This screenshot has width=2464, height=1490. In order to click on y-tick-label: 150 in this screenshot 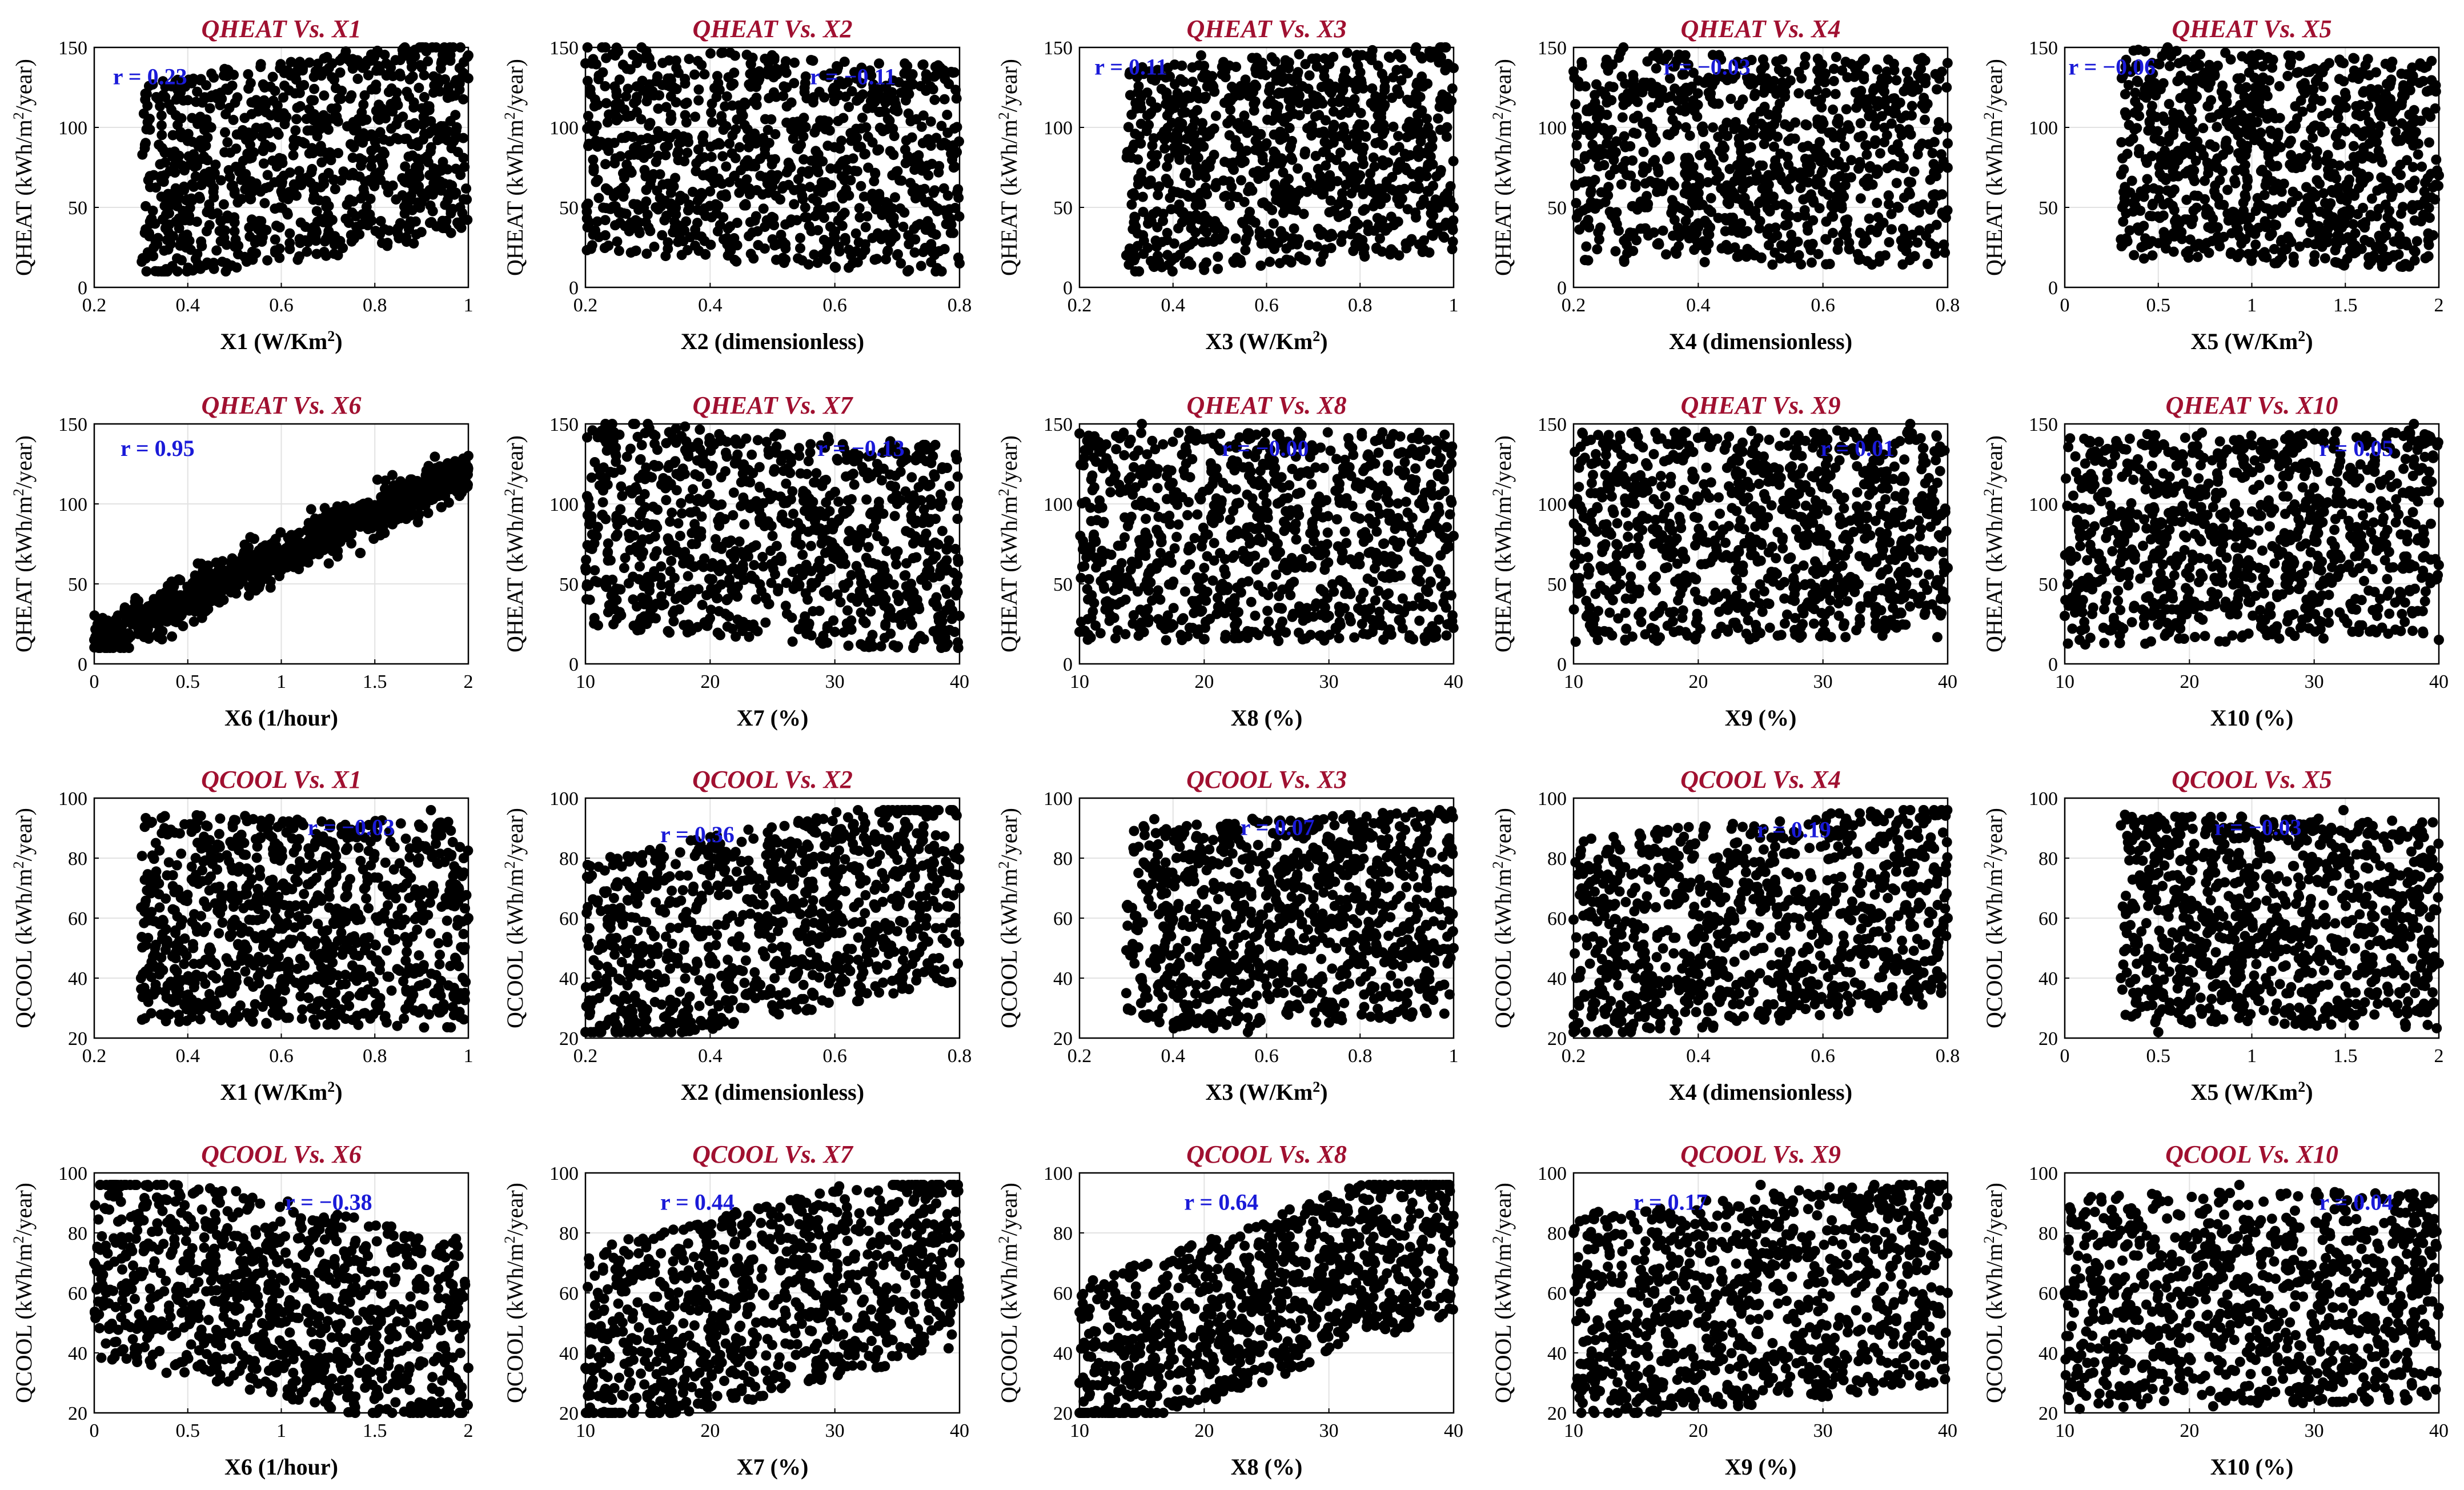, I will do `click(1058, 48)`.